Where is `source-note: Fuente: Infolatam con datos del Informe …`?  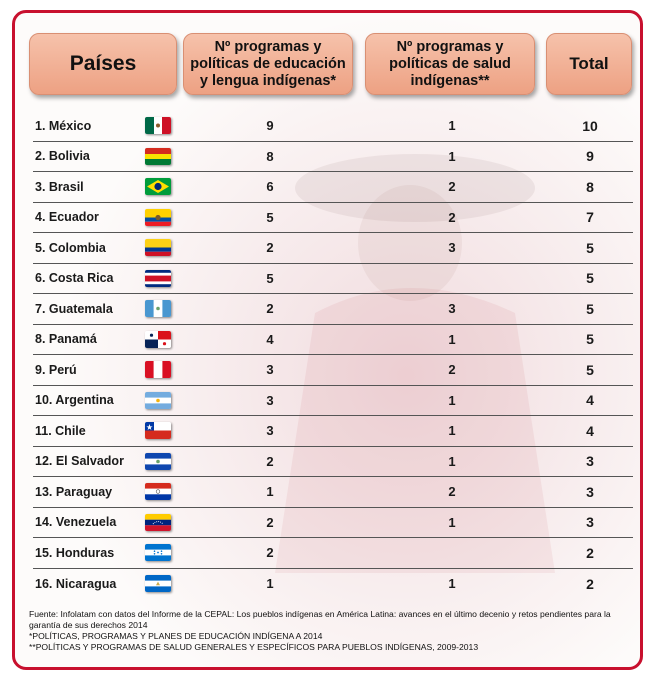
source-note: Fuente: Infolatam con datos del Informe … is located at coordinates (320, 619).